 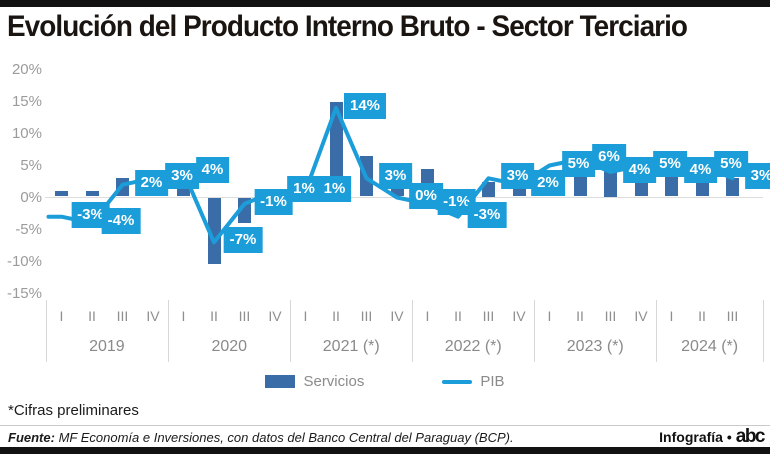 I want to click on legend-label-servicios: Servicios, so click(x=334, y=381).